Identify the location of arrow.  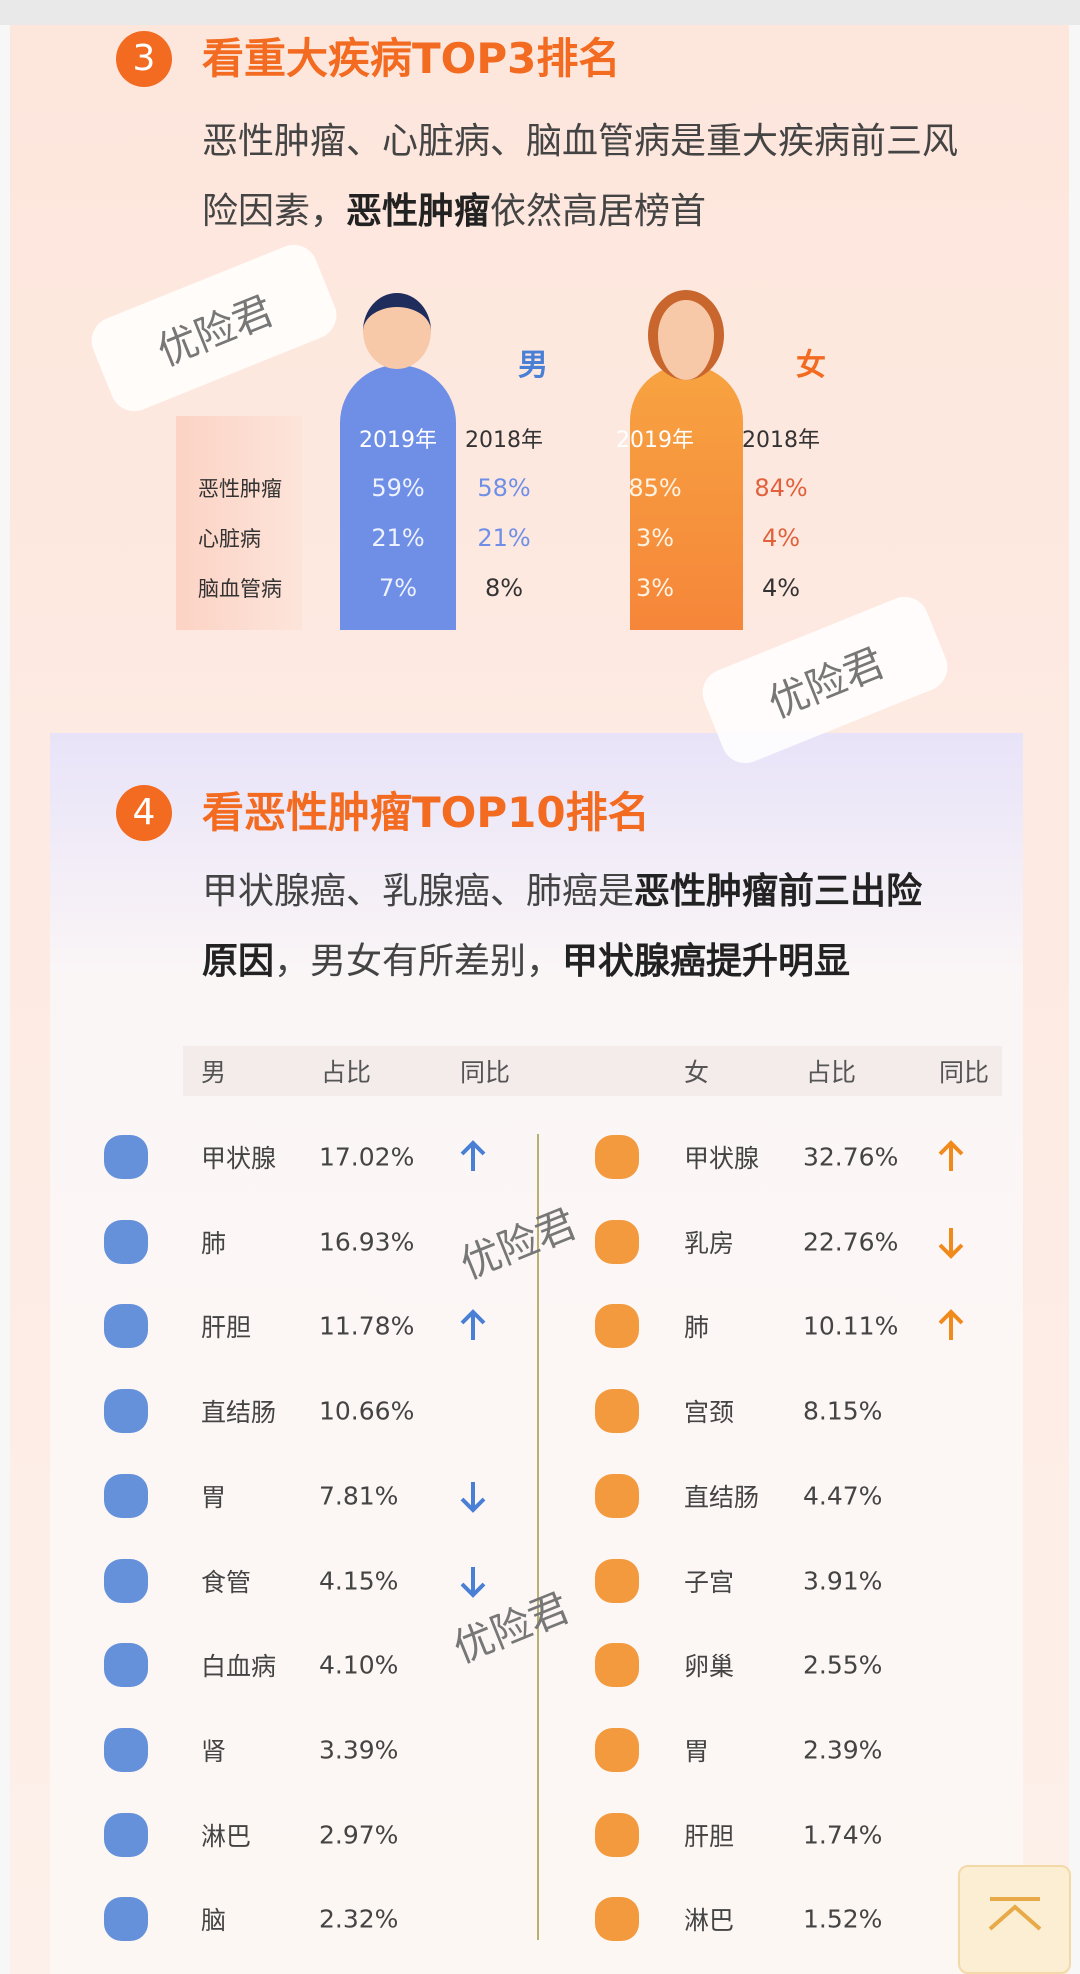
(1015, 1917).